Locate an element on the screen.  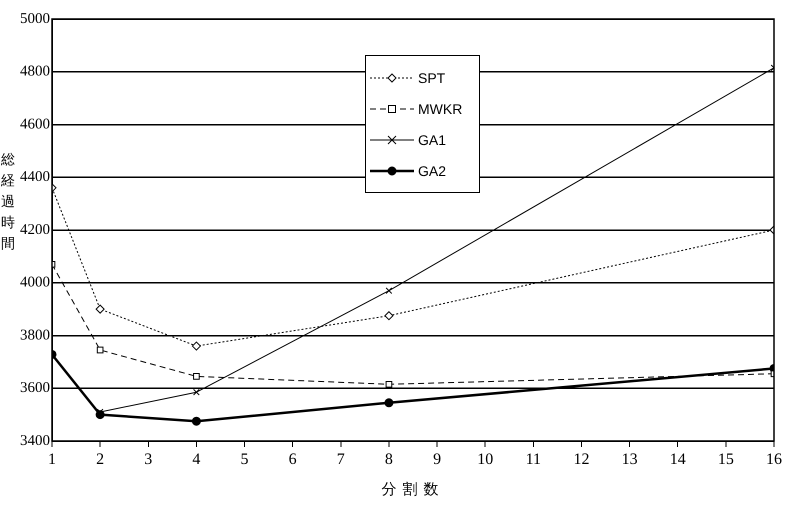
x-tick-label: 6 is located at coordinates (292, 459).